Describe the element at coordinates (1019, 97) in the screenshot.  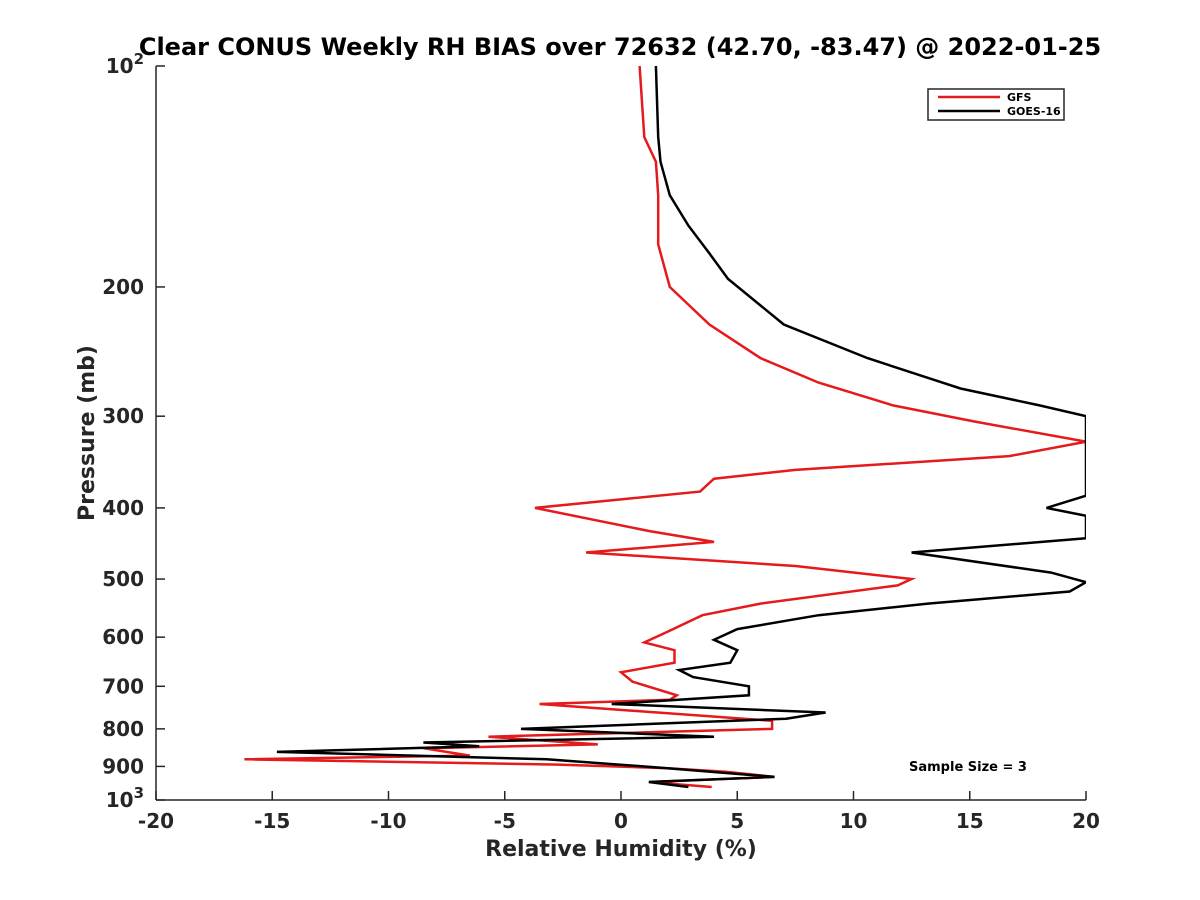
I see `legend-label-gfs: GFS` at that location.